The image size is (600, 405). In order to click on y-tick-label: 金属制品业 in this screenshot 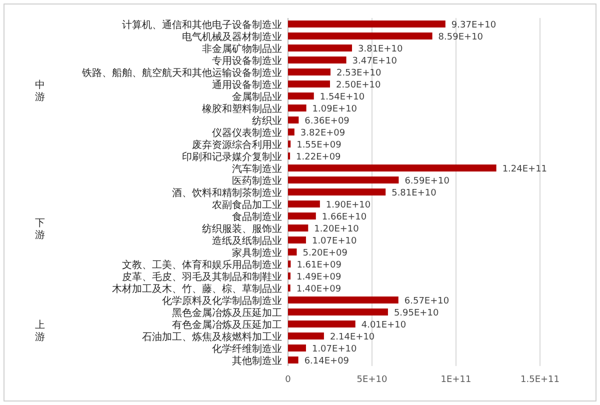, I will do `click(257, 97)`.